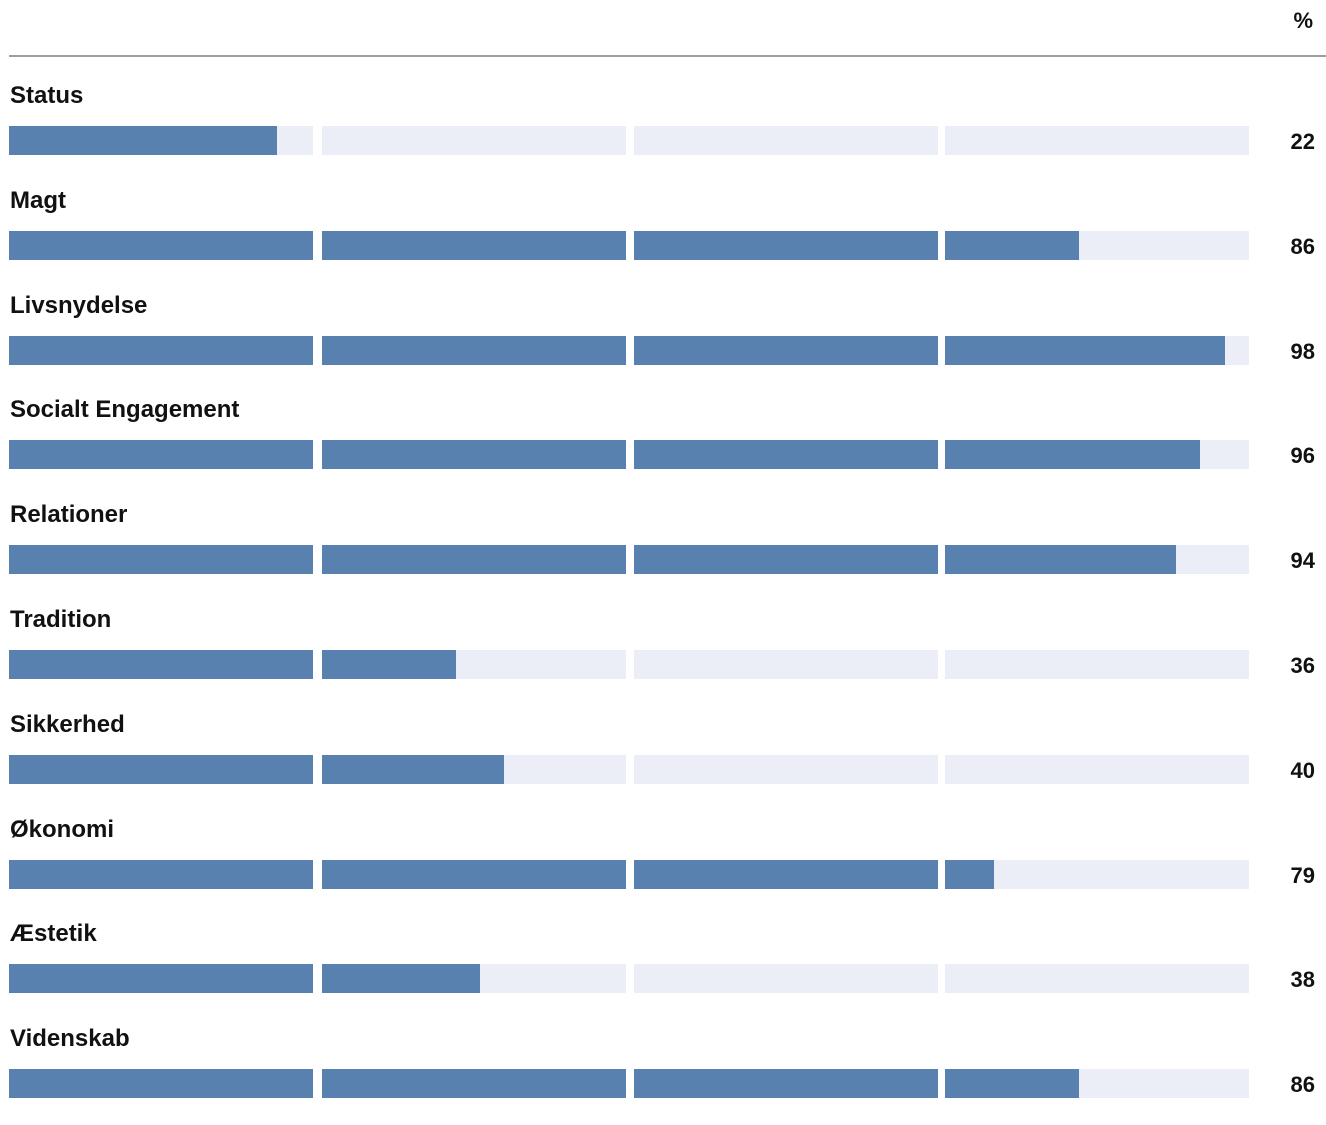  I want to click on bar-value-label: 22, so click(1302, 141).